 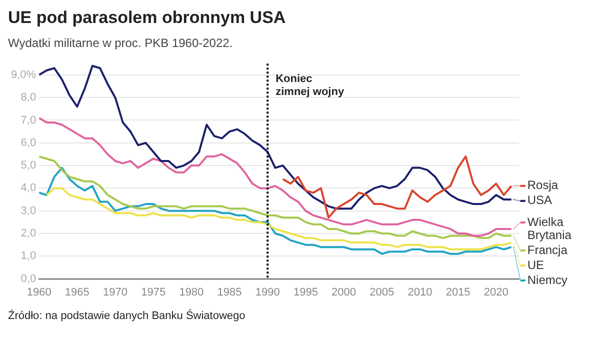 I want to click on x-tick-label: 2005, so click(x=382, y=292).